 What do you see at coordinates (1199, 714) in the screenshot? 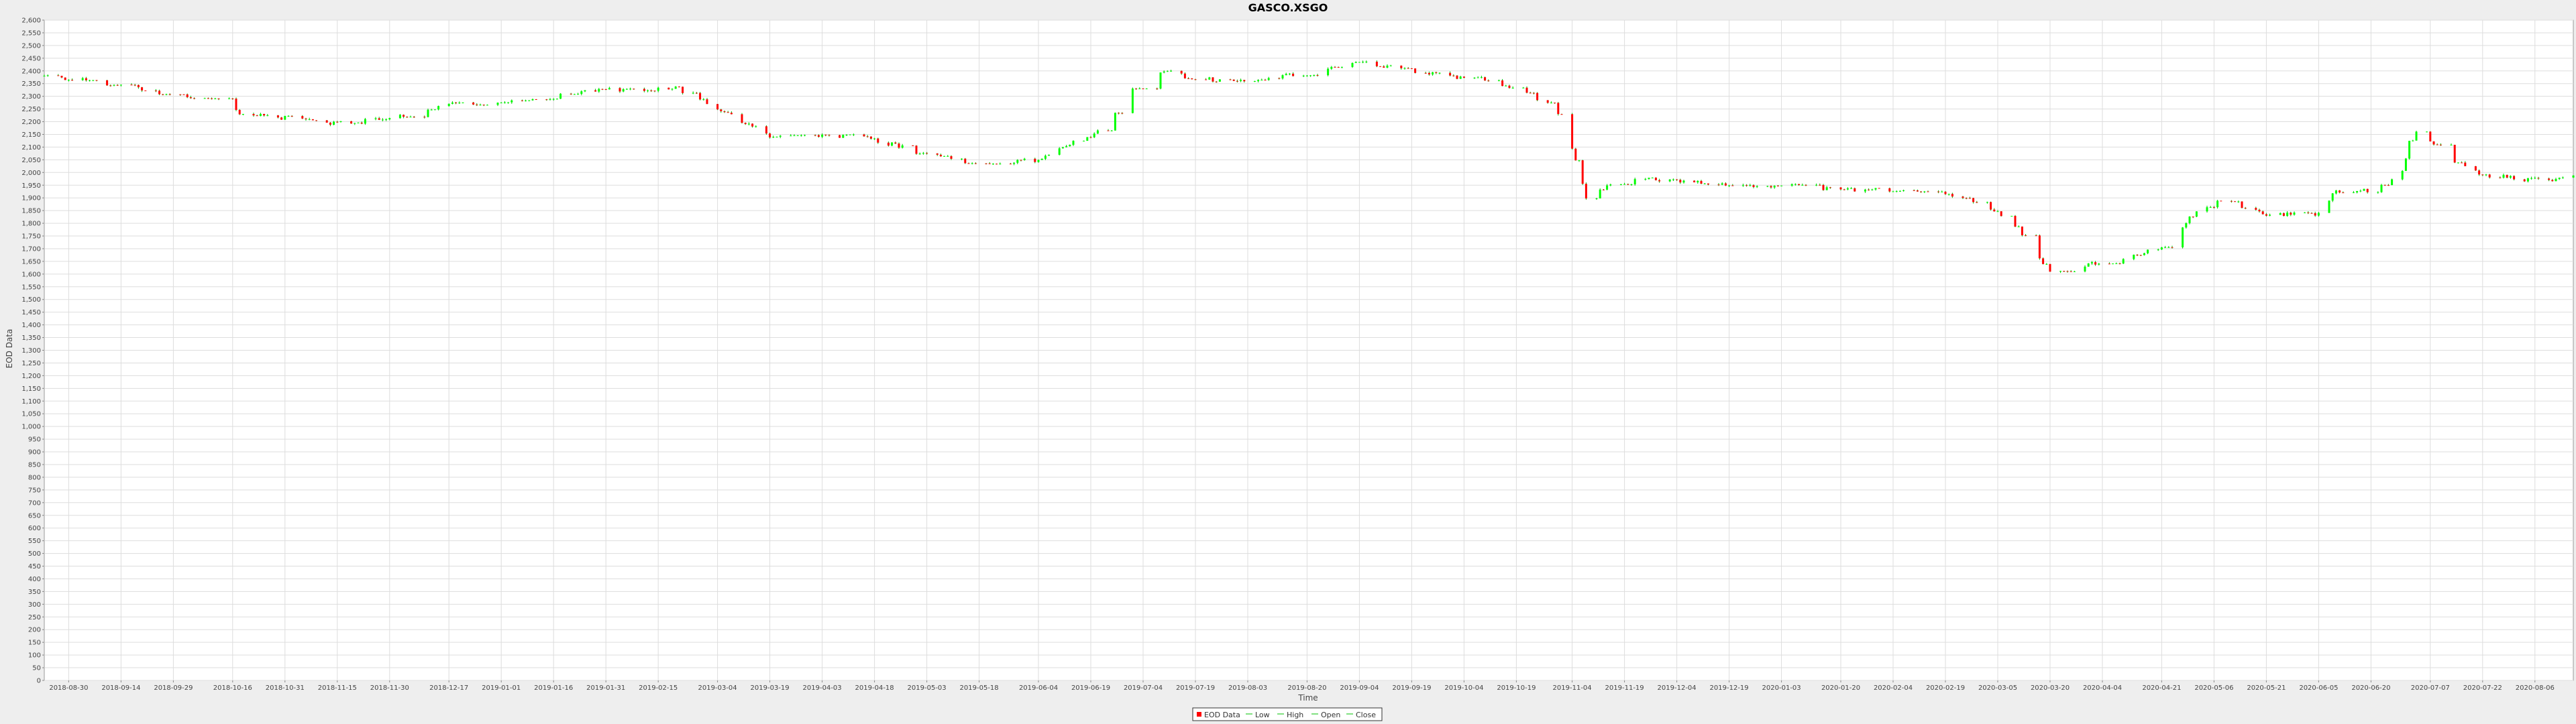
I see `legend-swatch-eod` at bounding box center [1199, 714].